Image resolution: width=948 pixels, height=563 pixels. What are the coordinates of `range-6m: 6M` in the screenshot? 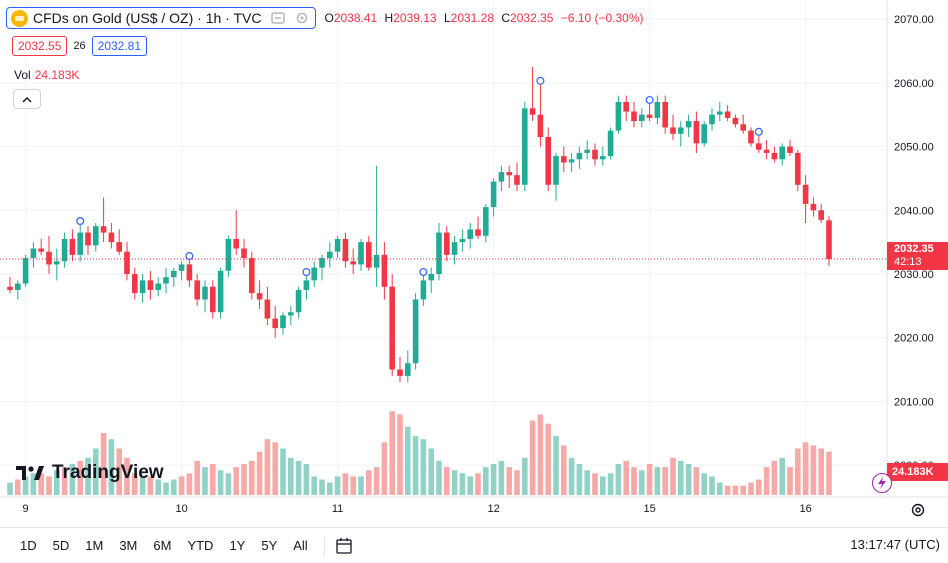 It's located at (162, 545).